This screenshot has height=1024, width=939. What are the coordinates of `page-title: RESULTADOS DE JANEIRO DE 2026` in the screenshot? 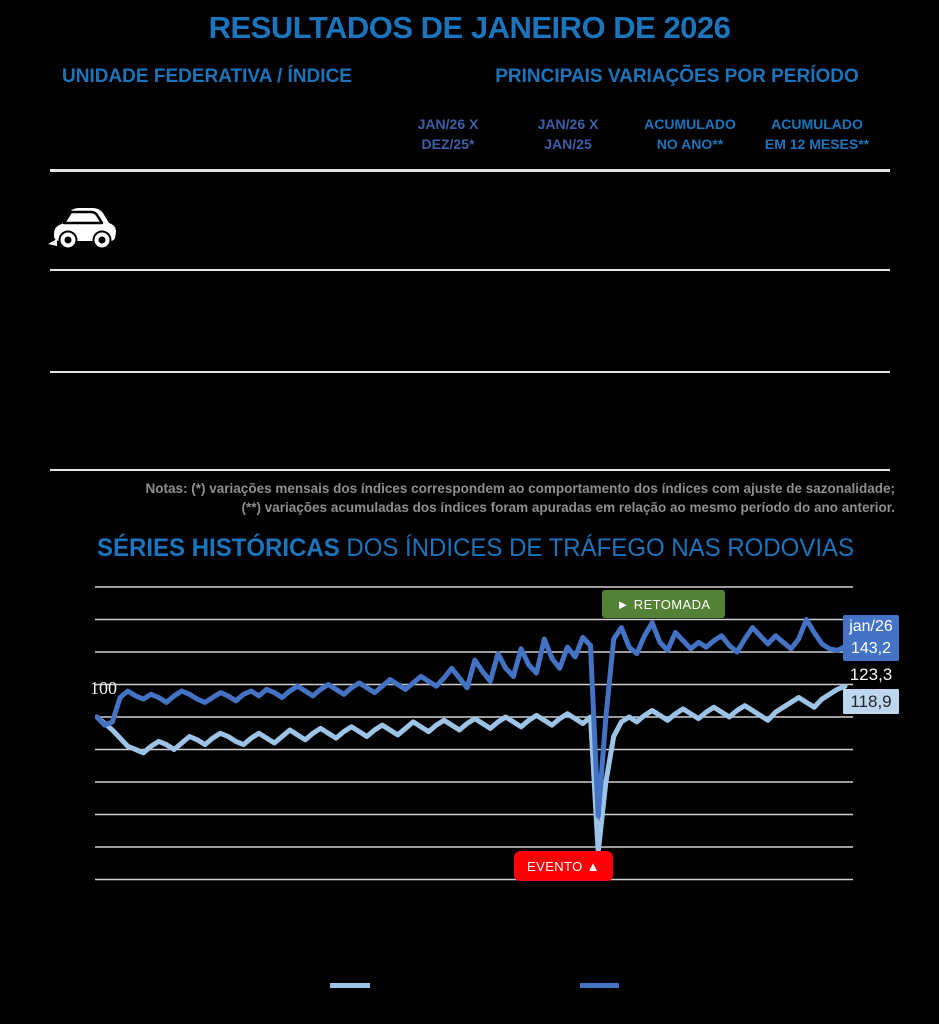 It's located at (469, 28).